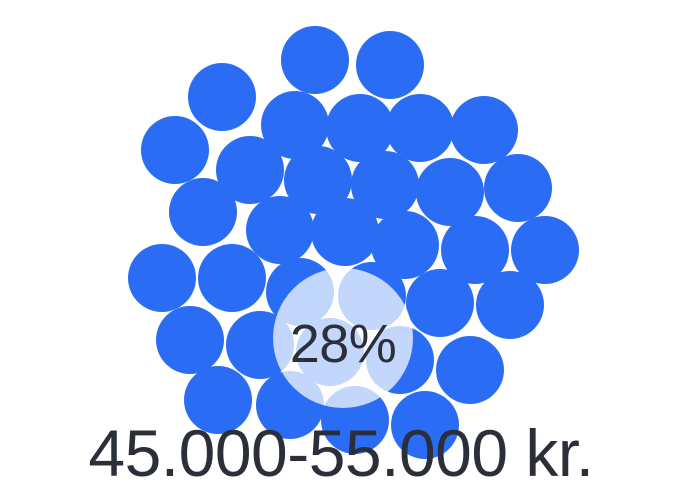  Describe the element at coordinates (341, 453) in the screenshot. I see `salary-range-label: 45.000-55.000 kr.` at that location.